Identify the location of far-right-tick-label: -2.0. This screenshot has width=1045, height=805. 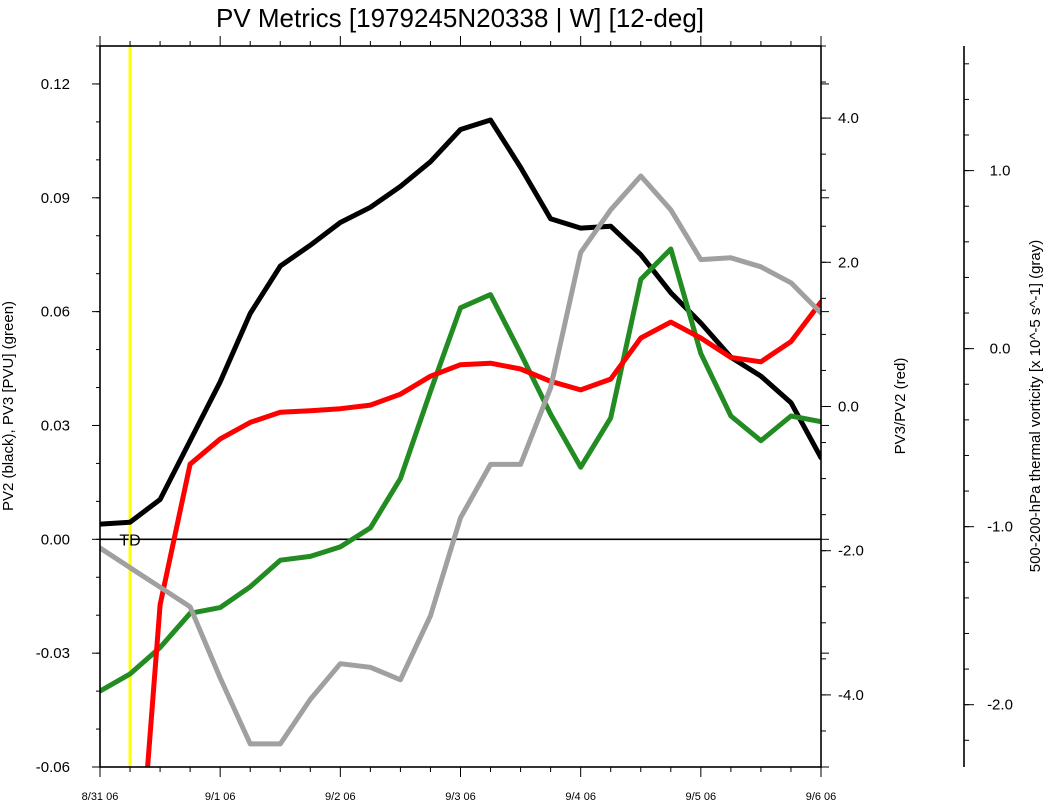
(1000, 705).